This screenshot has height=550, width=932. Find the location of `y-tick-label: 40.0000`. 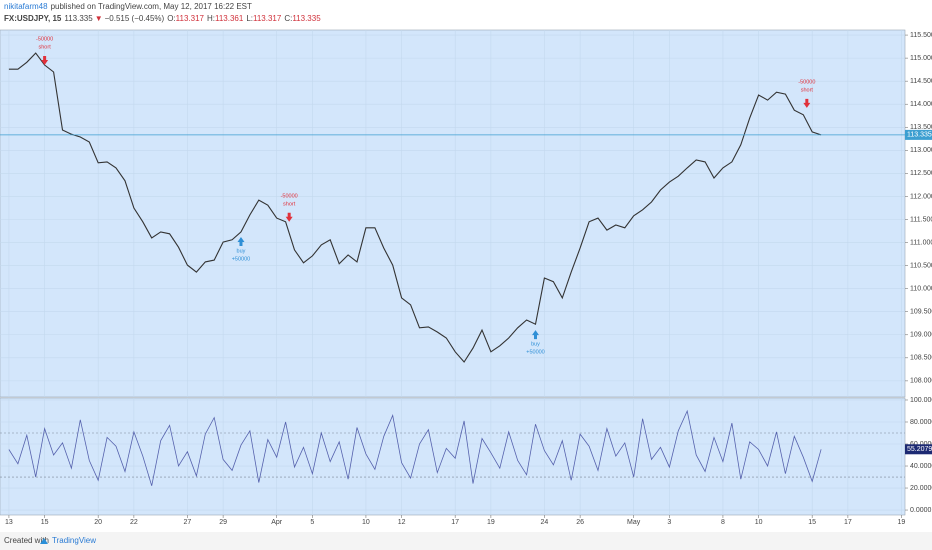

y-tick-label: 40.0000 is located at coordinates (921, 466).